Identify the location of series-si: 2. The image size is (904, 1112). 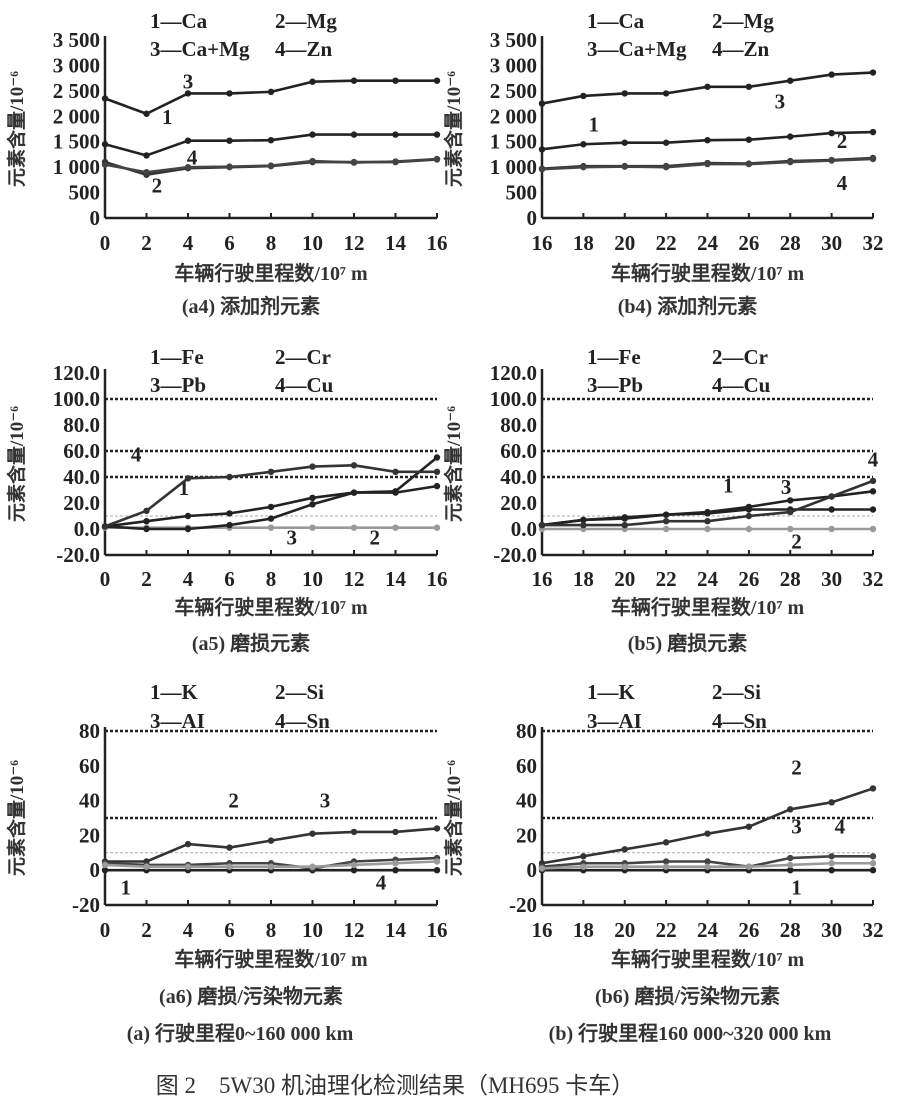
(707, 811).